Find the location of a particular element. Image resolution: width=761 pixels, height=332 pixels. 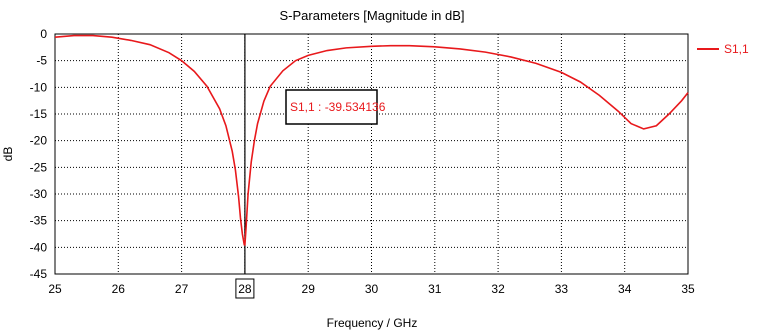

y-tick-label: -45 is located at coordinates (39, 274).